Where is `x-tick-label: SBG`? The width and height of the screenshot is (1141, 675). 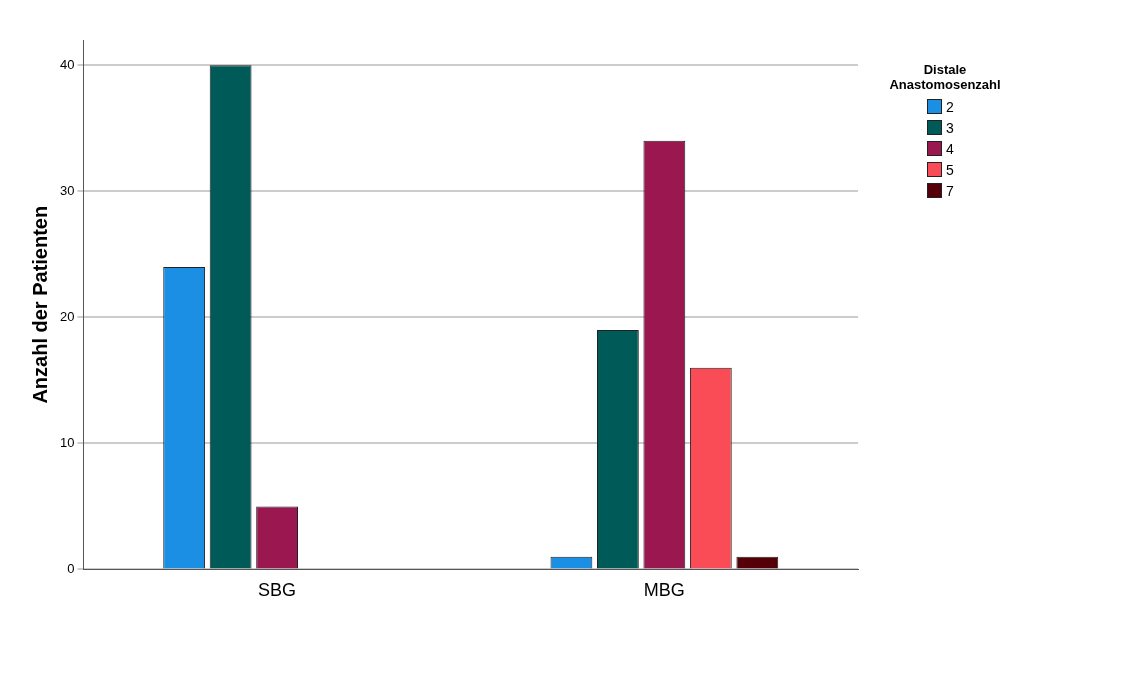 x-tick-label: SBG is located at coordinates (277, 590).